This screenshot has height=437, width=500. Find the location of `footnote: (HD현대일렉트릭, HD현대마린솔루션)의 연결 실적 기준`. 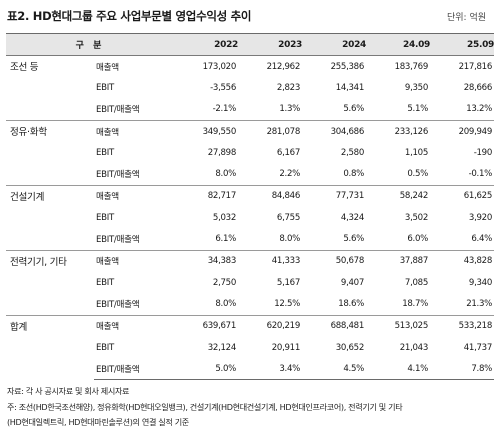

footnote: (HD현대일렉트릭, HD현대마린솔루션)의 연결 실적 기준 is located at coordinates (98, 422).